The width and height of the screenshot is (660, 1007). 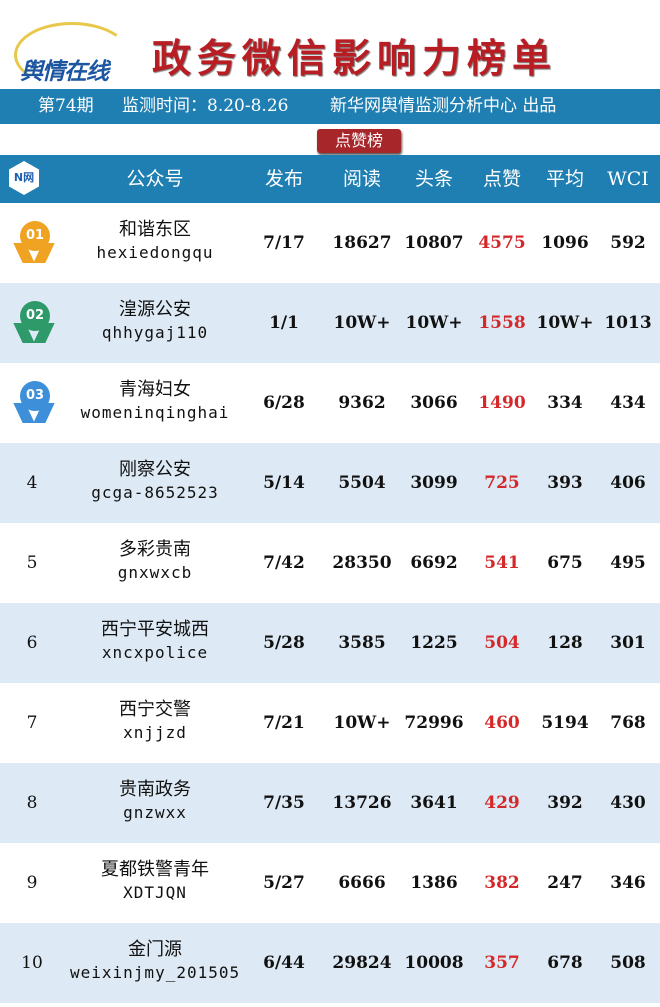 I want to click on account: 多彩贵南 gnxwxcb, so click(x=155, y=559).